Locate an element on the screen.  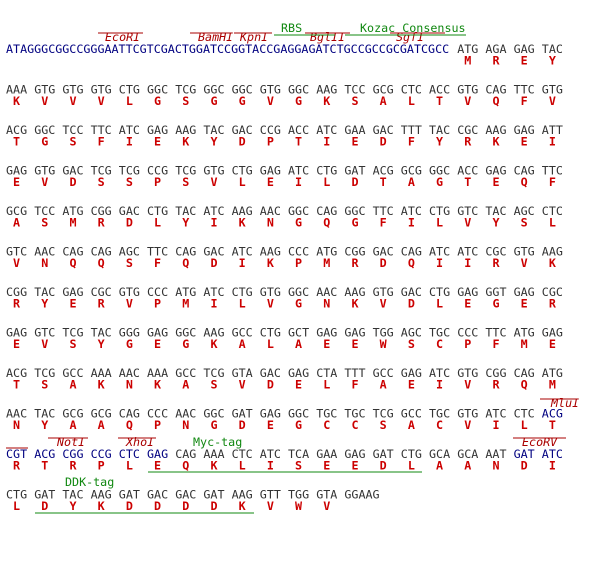
codon: CGT is located at coordinates (16, 454).